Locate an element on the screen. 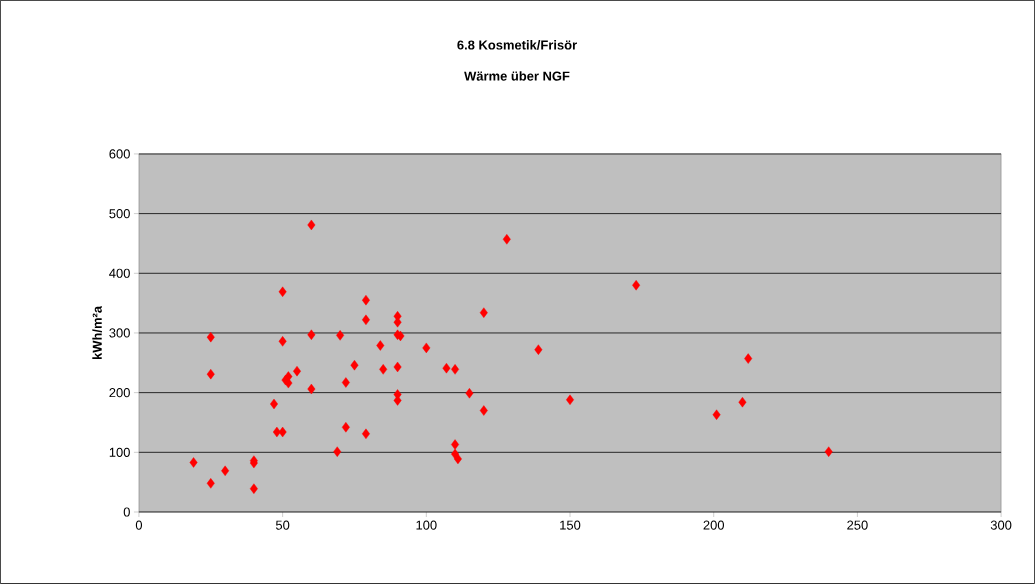 The height and width of the screenshot is (584, 1035). x-tick-label: 50 is located at coordinates (282, 525).